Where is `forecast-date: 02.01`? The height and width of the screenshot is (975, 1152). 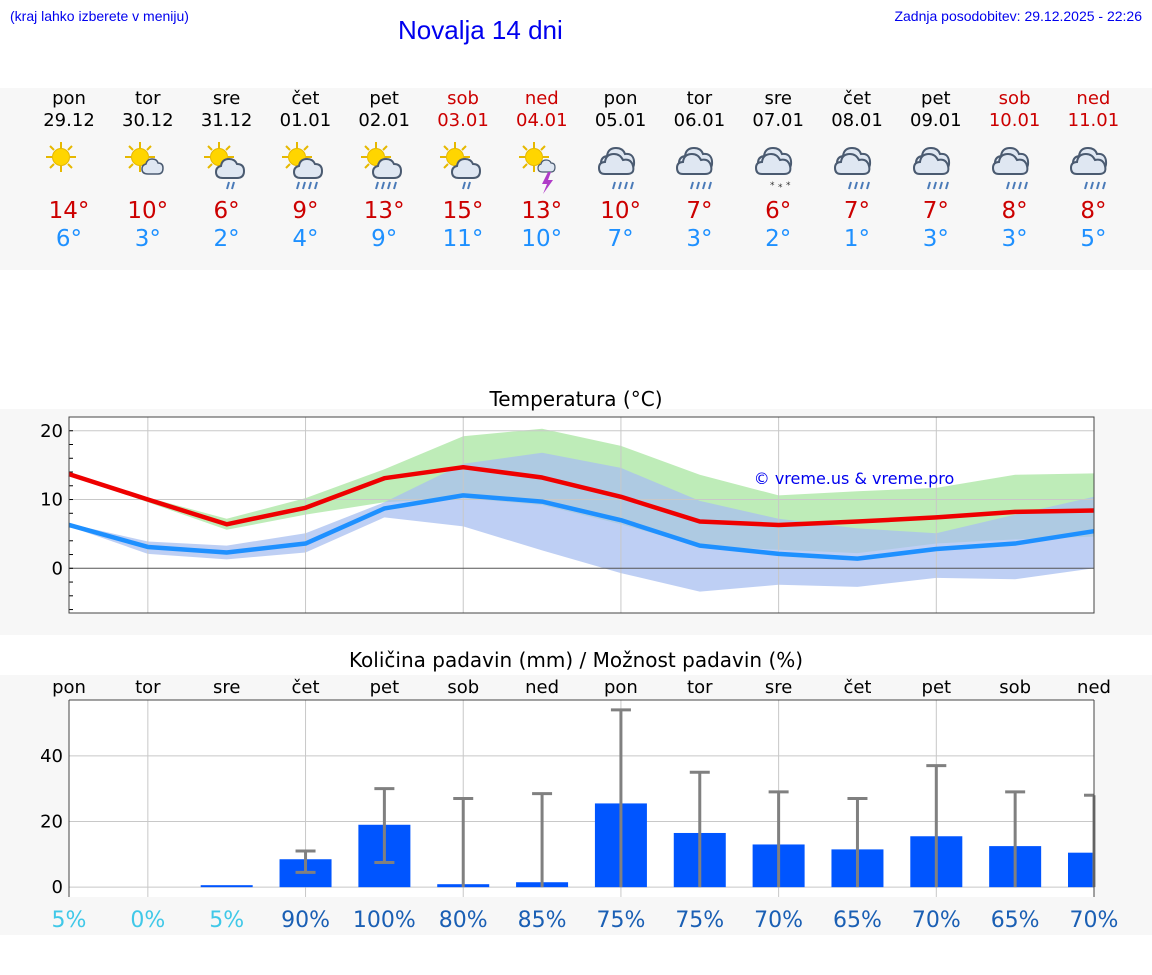
forecast-date: 02.01 is located at coordinates (384, 120).